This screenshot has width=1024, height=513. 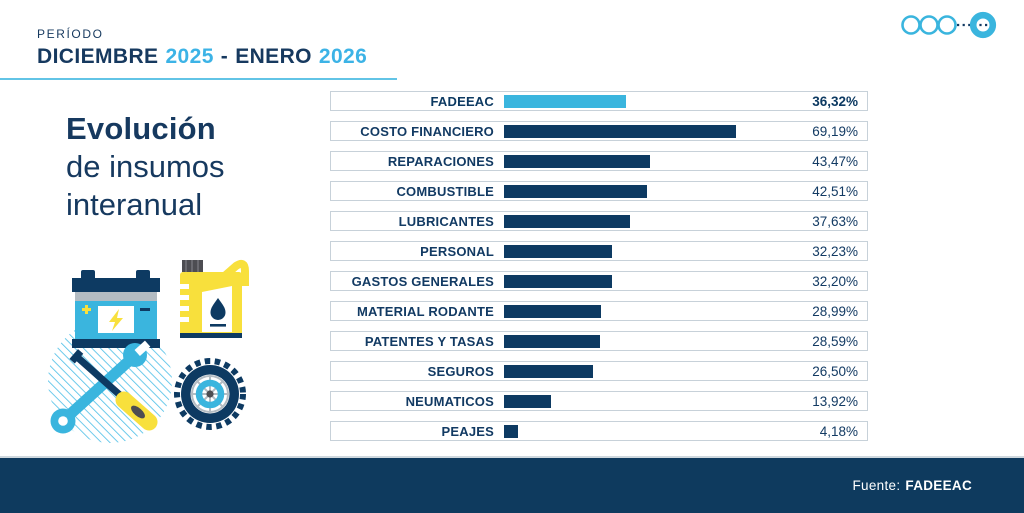 I want to click on screwdriver-icon, so click(x=113, y=390).